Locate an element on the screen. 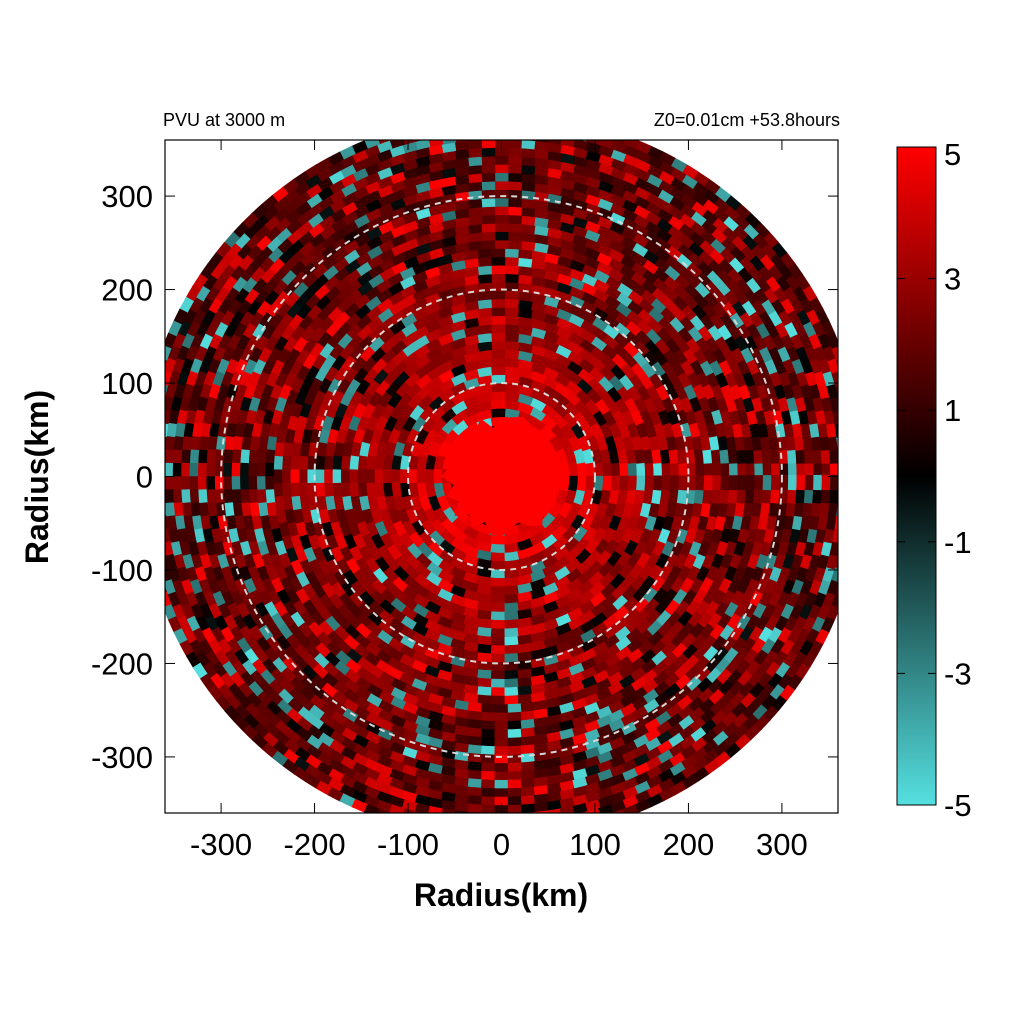 The height and width of the screenshot is (1024, 1024). y-tick-label: -300 is located at coordinates (122, 757).